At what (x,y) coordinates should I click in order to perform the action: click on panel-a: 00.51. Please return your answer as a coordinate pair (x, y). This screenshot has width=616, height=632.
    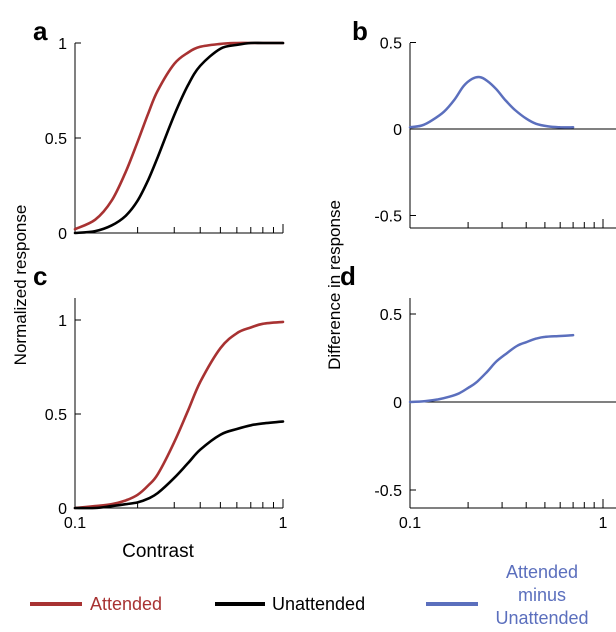
    Looking at the image, I should click on (165, 139).